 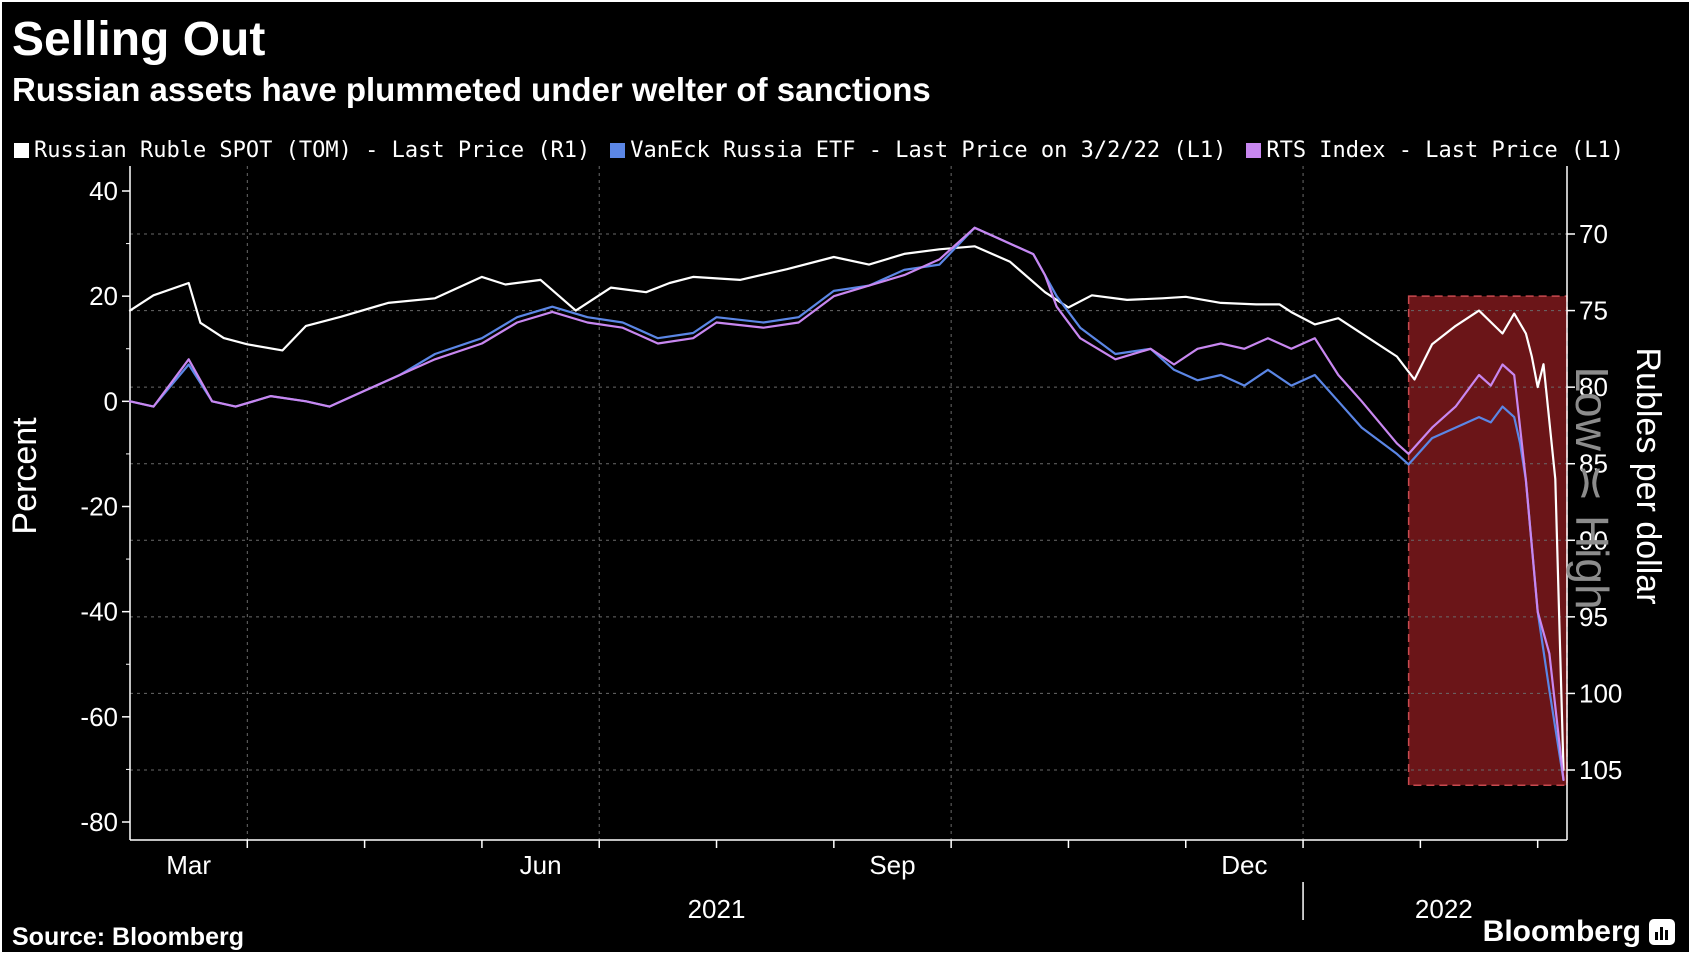 I want to click on highlight-layer, so click(x=1487, y=540).